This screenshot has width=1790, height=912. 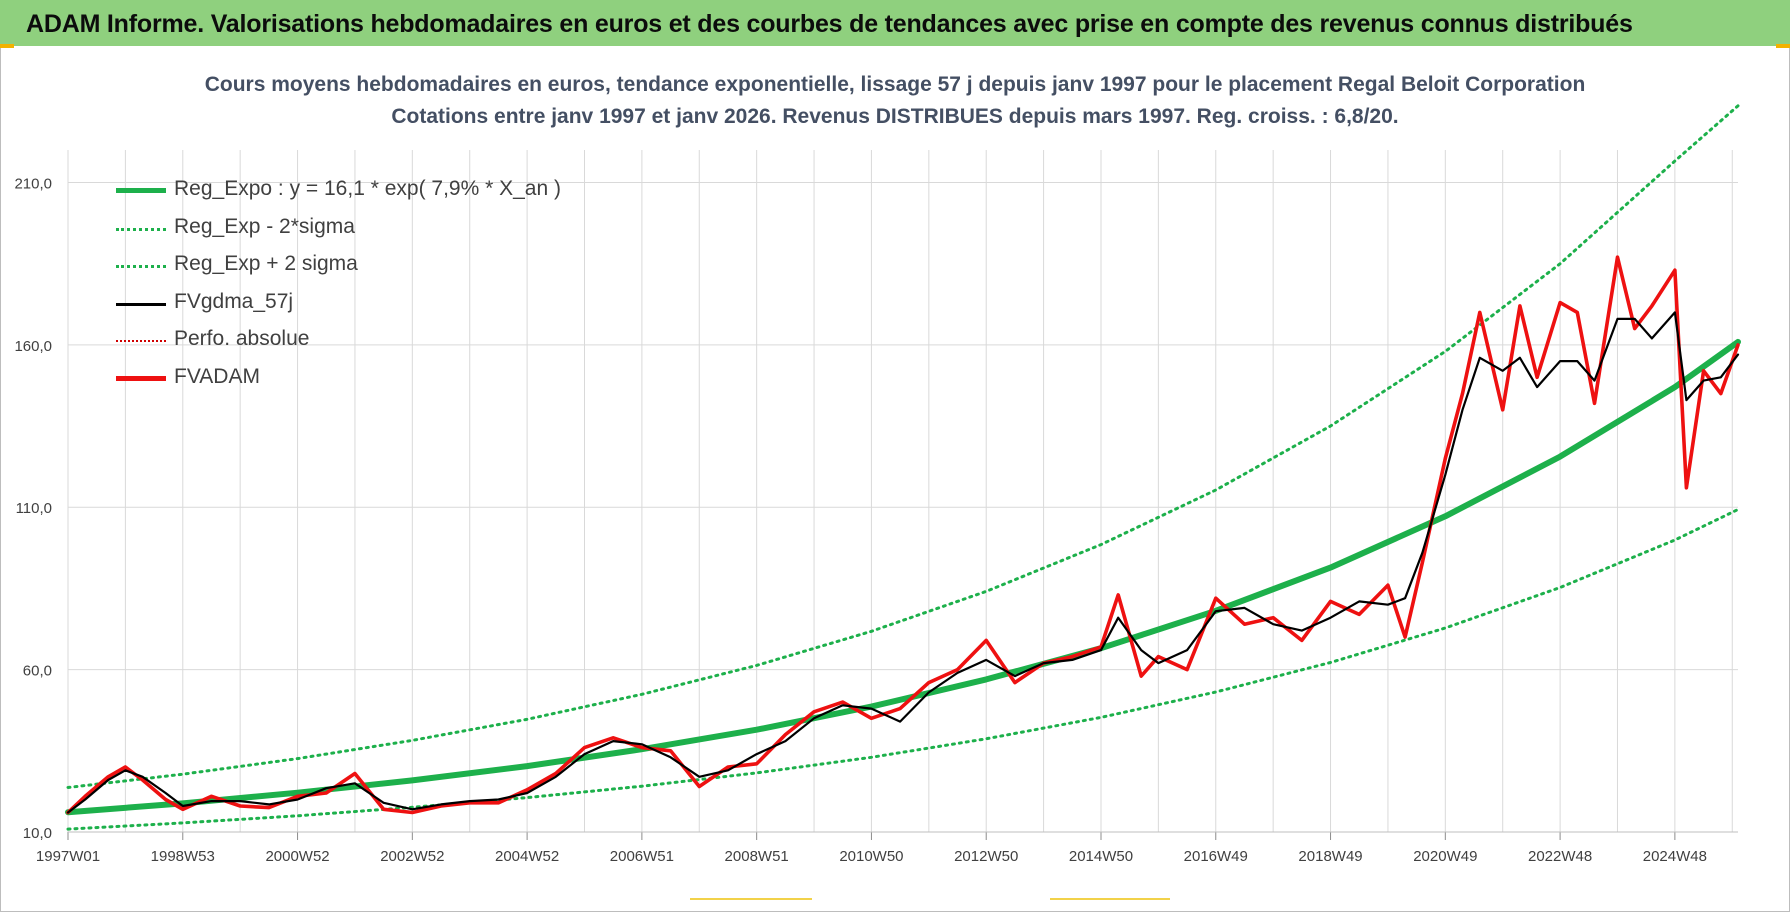 I want to click on x-tick-label: 2022W48, so click(x=1560, y=856).